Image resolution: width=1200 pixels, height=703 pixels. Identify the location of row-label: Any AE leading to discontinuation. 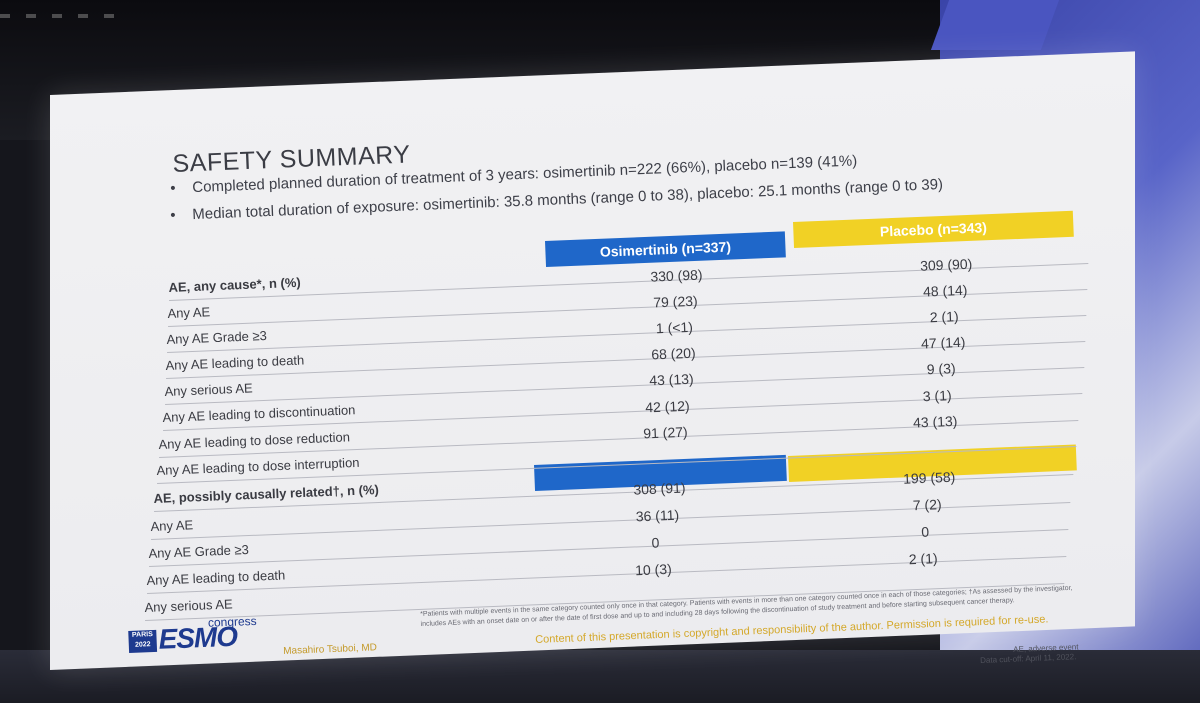
(259, 413).